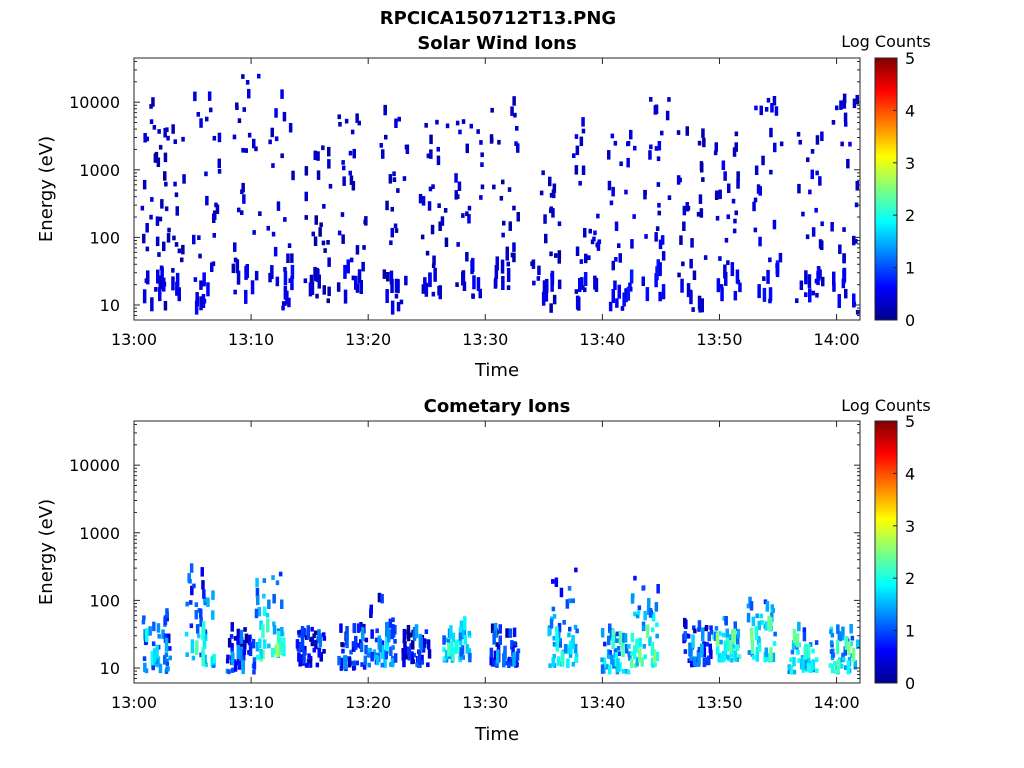 The height and width of the screenshot is (768, 1024). What do you see at coordinates (886, 41) in the screenshot?
I see `colorbar-label: Log Counts` at bounding box center [886, 41].